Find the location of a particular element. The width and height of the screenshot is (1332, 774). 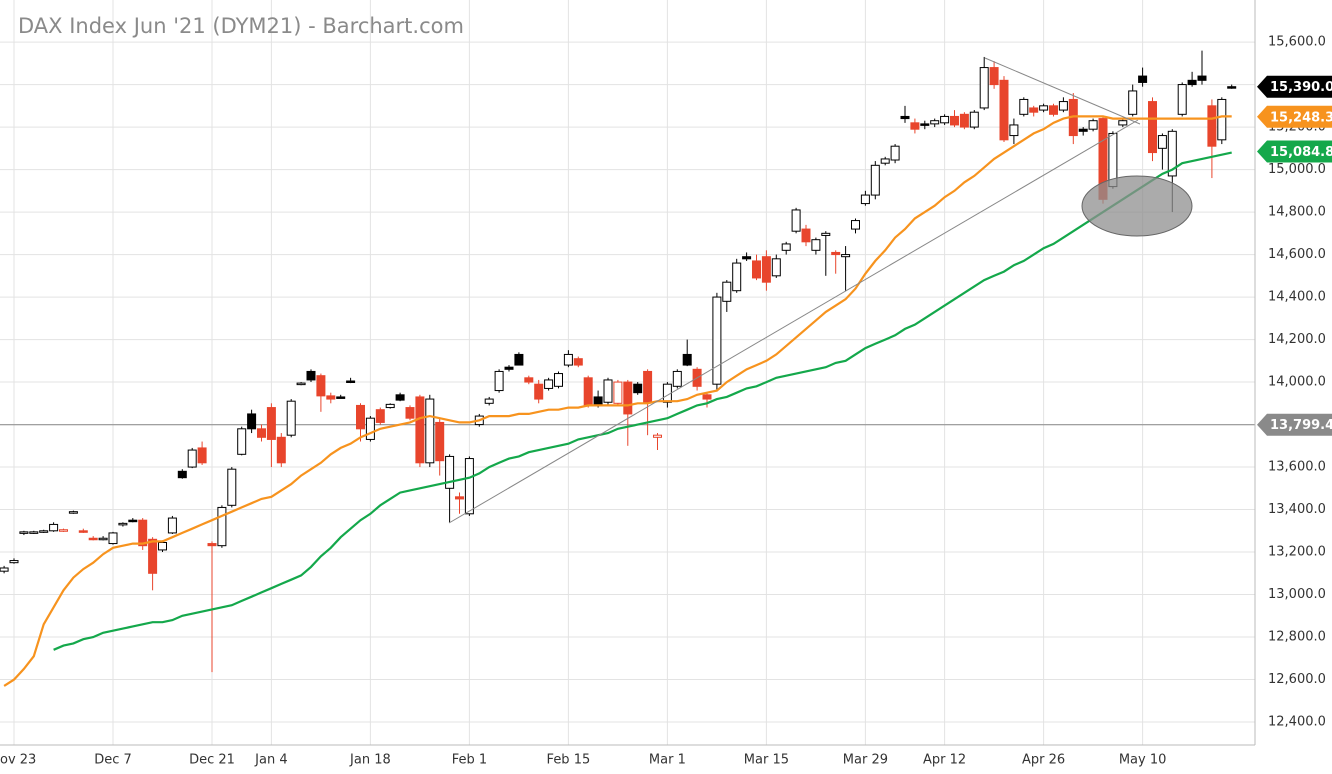

y-tick-label: 14,000.0 is located at coordinates (1297, 382).